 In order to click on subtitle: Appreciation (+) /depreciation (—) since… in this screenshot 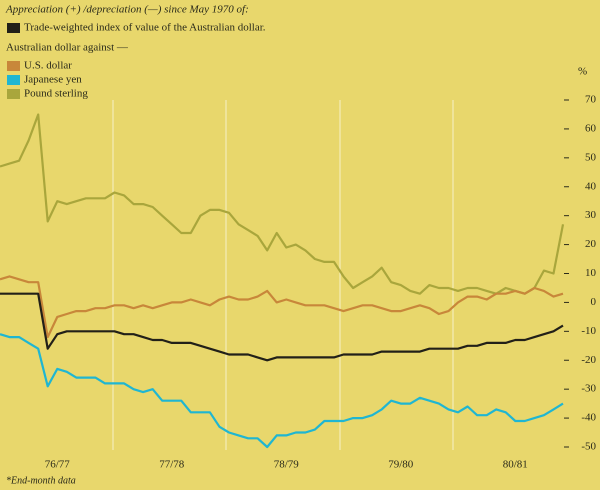, I will do `click(127, 10)`.